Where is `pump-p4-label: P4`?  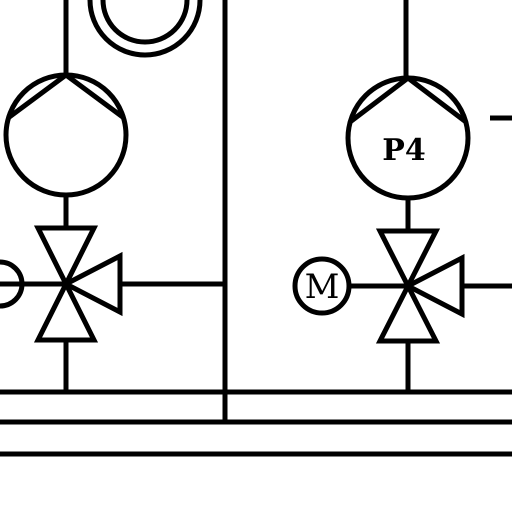 pump-p4-label: P4 is located at coordinates (403, 150).